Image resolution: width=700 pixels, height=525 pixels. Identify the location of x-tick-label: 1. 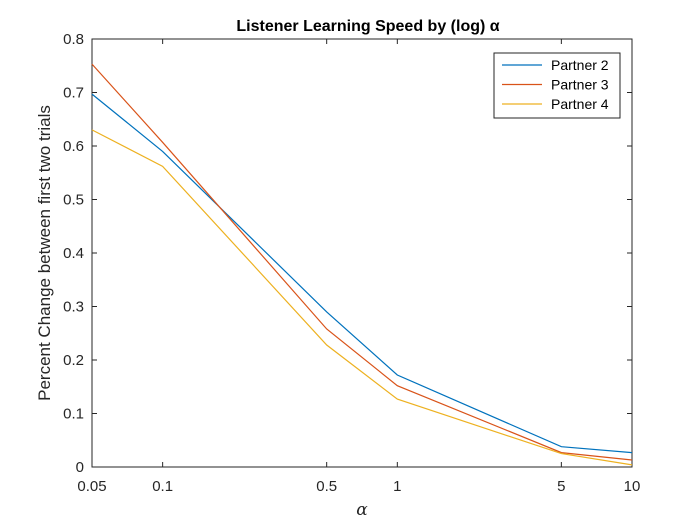
(397, 486).